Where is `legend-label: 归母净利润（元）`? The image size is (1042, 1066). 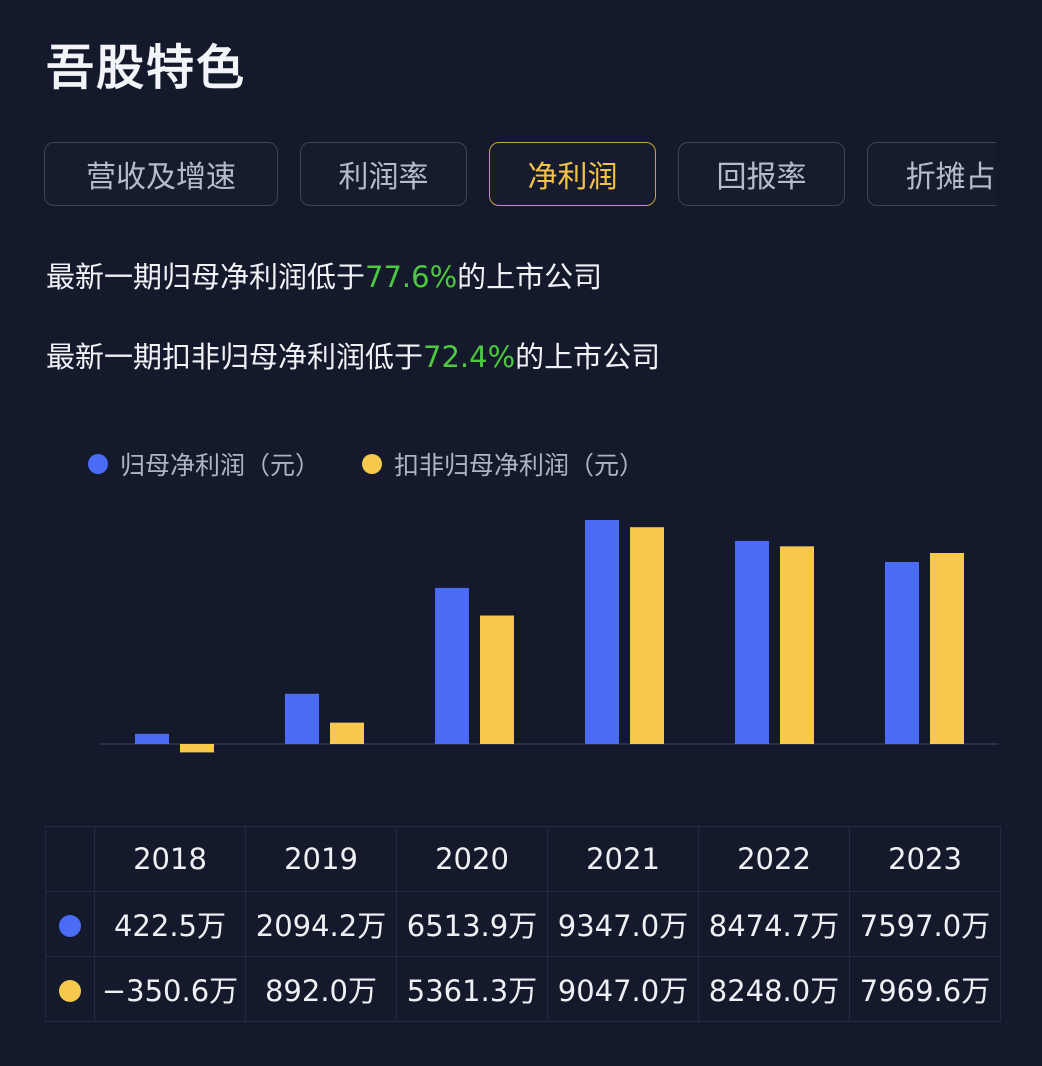
legend-label: 归母净利润（元） is located at coordinates (220, 465).